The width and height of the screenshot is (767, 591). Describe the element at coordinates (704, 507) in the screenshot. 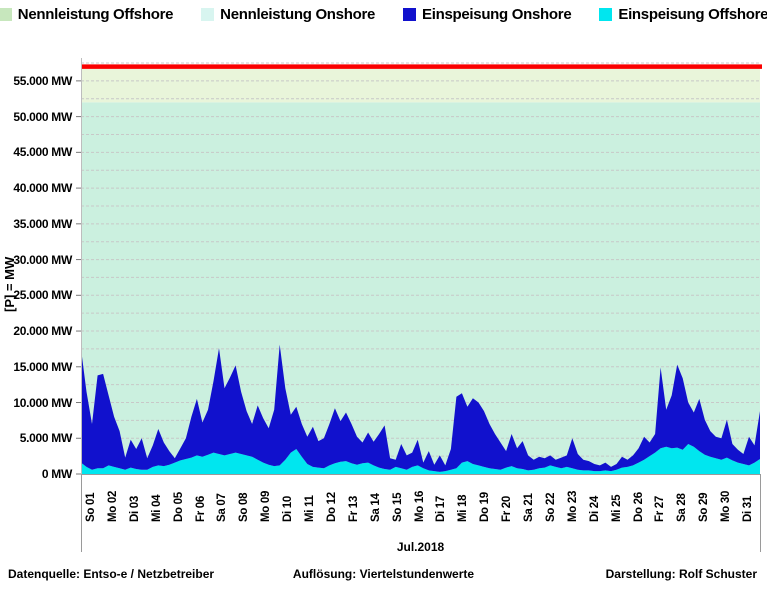

I see `x-axis-tick-label: So 29` at that location.